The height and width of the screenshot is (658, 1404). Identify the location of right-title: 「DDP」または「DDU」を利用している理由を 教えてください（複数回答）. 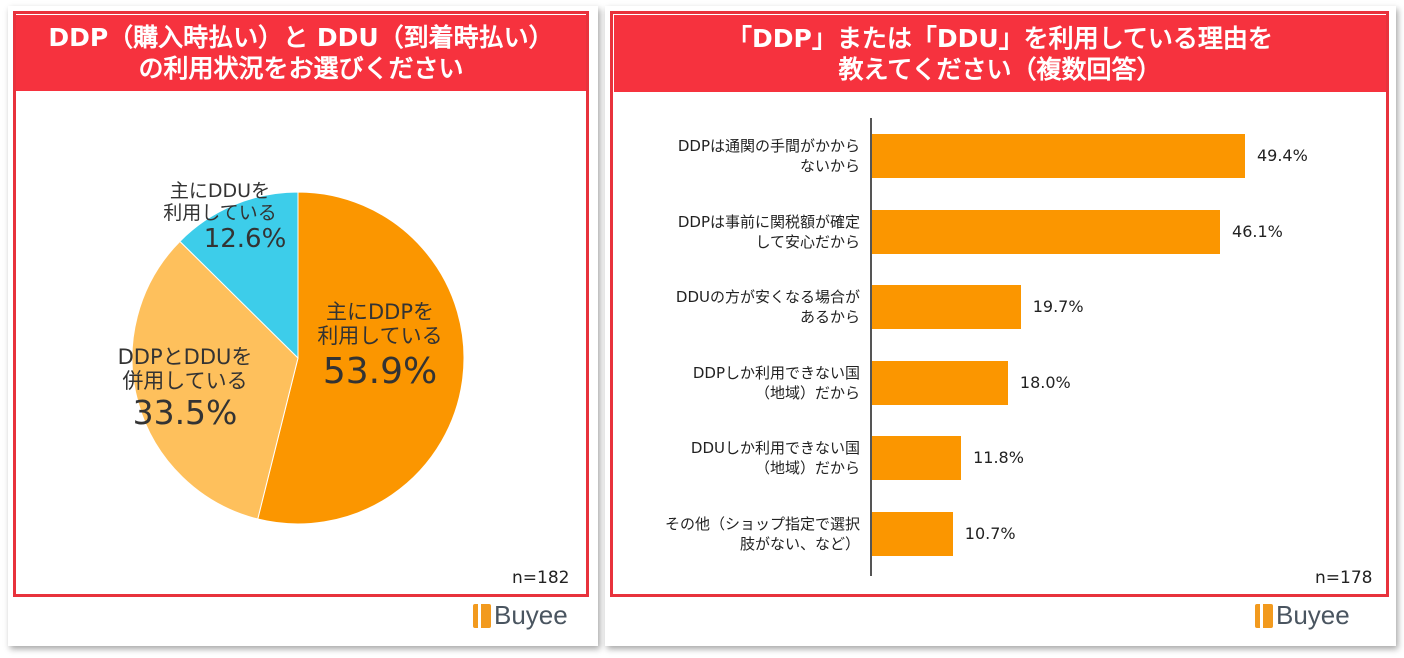
(1000, 53).